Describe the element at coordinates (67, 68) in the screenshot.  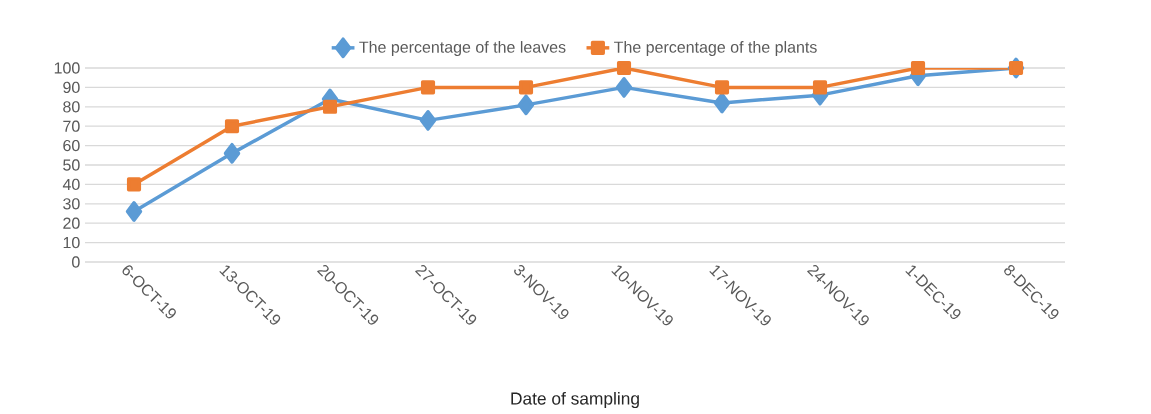
I see `y-tick-label: 100` at that location.